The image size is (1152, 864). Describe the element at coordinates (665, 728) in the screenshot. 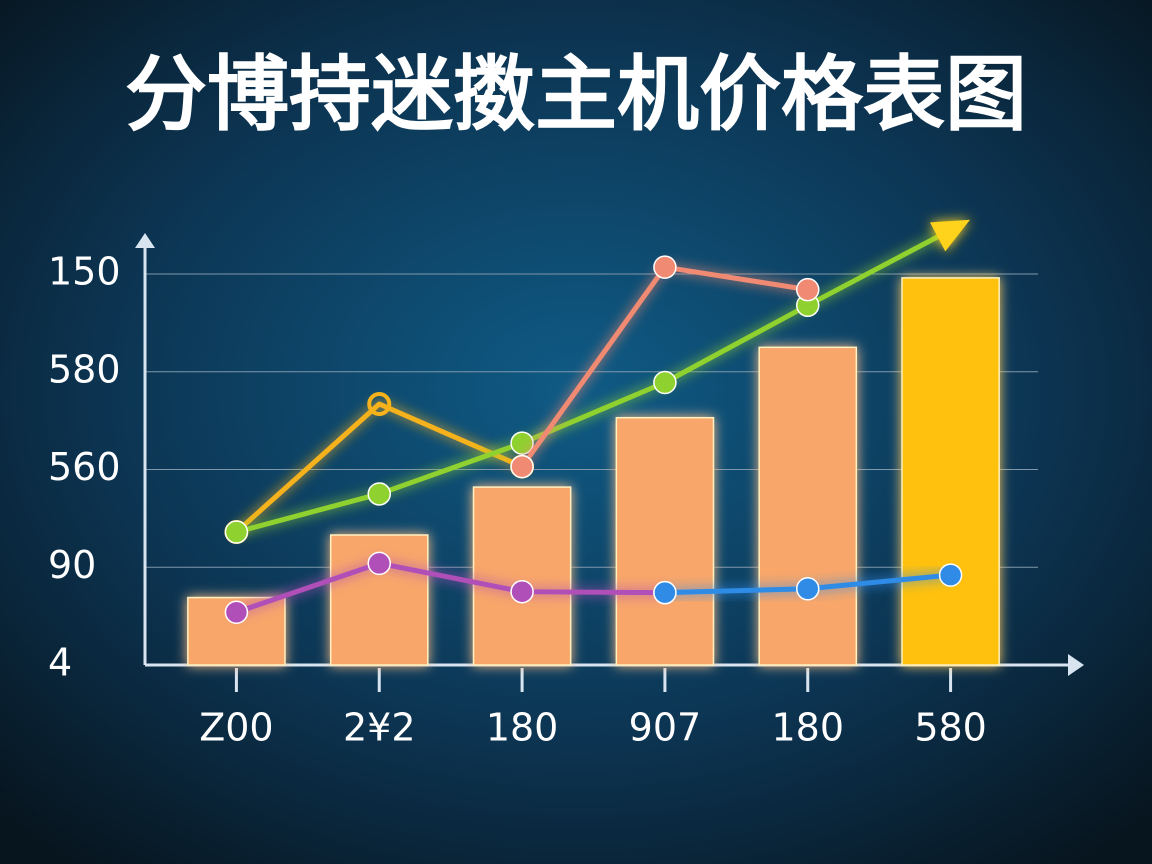

I see `x-tick-label: 907` at that location.